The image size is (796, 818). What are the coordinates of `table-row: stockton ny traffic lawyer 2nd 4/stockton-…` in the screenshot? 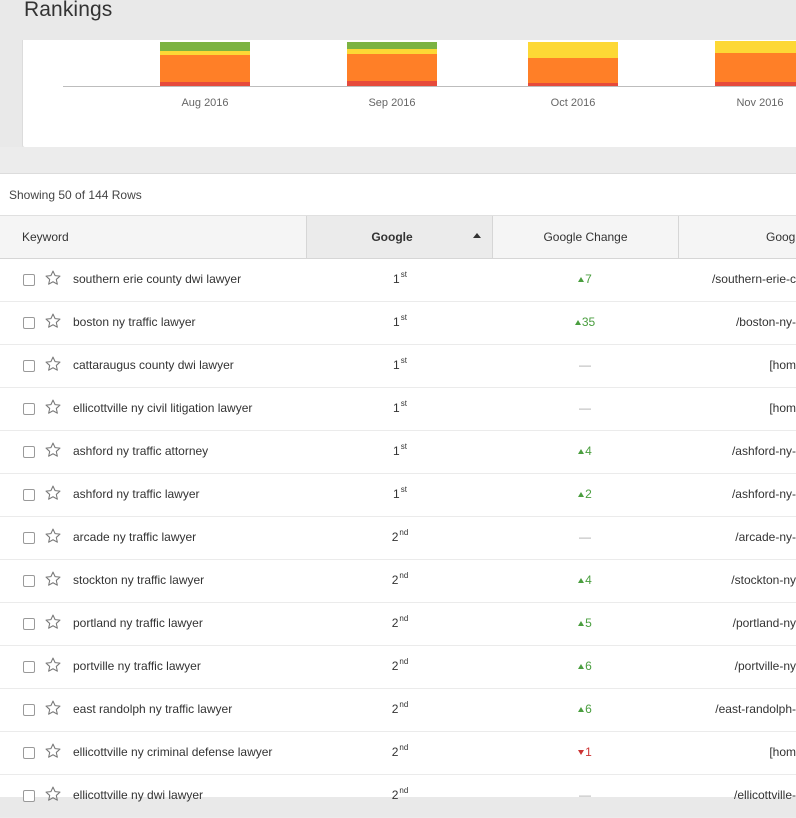 It's located at (398, 581).